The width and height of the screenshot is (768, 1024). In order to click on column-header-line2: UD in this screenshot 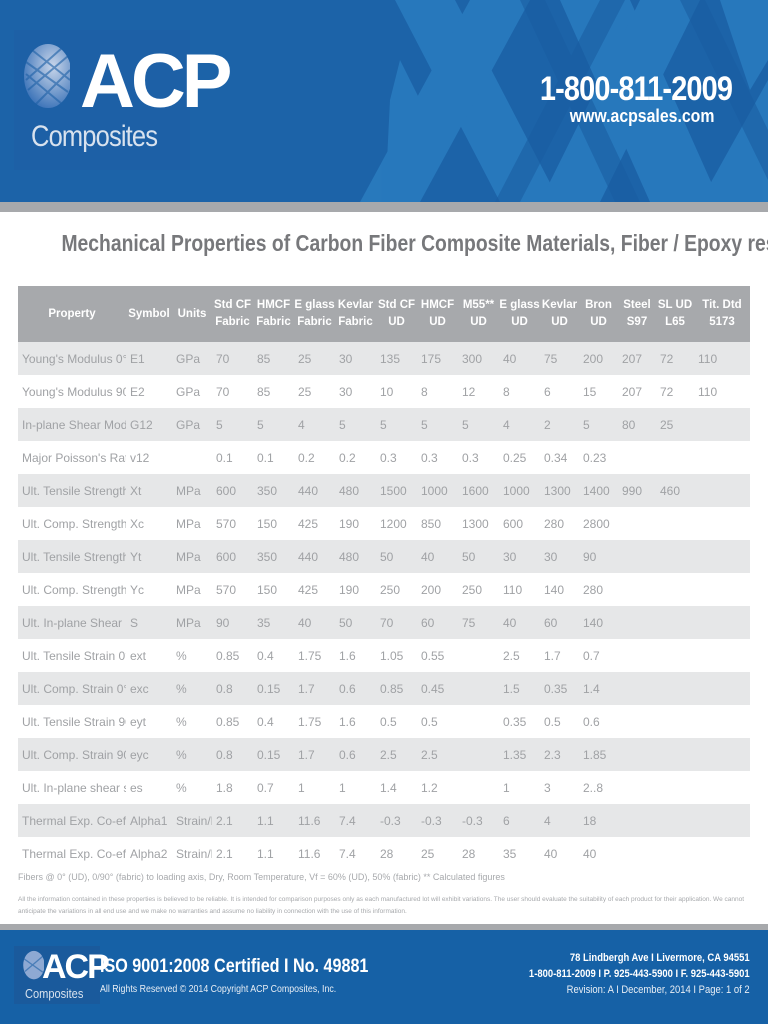, I will do `click(519, 322)`.